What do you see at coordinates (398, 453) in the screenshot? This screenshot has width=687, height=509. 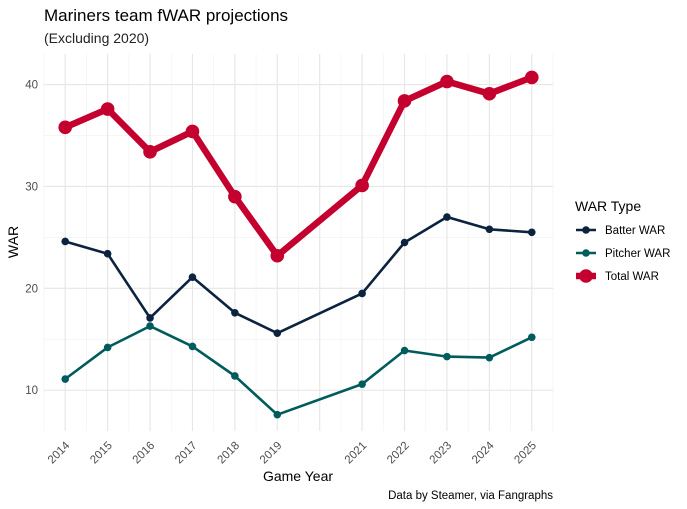 I see `x-tick-label: 2022` at bounding box center [398, 453].